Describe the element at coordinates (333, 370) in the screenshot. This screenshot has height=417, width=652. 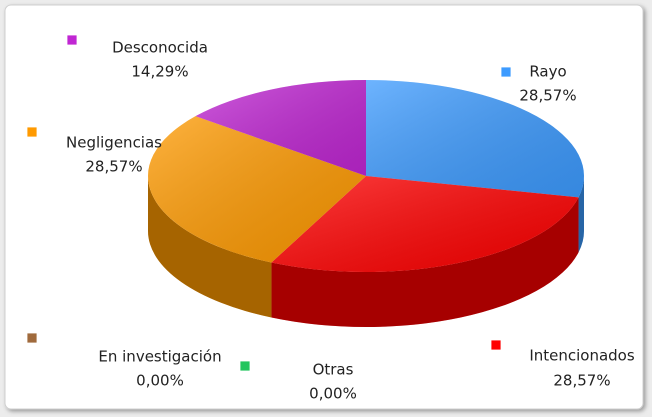
I see `category-label: Otras` at that location.